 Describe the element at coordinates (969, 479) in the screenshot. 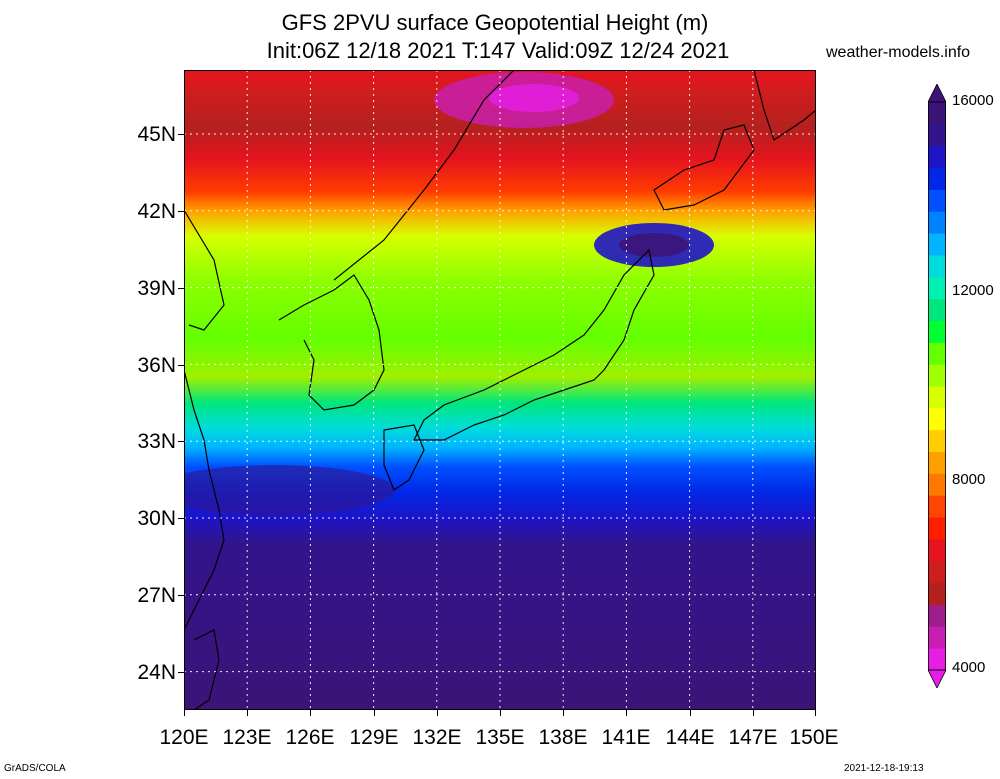

I see `colorbar-label: 8000` at that location.